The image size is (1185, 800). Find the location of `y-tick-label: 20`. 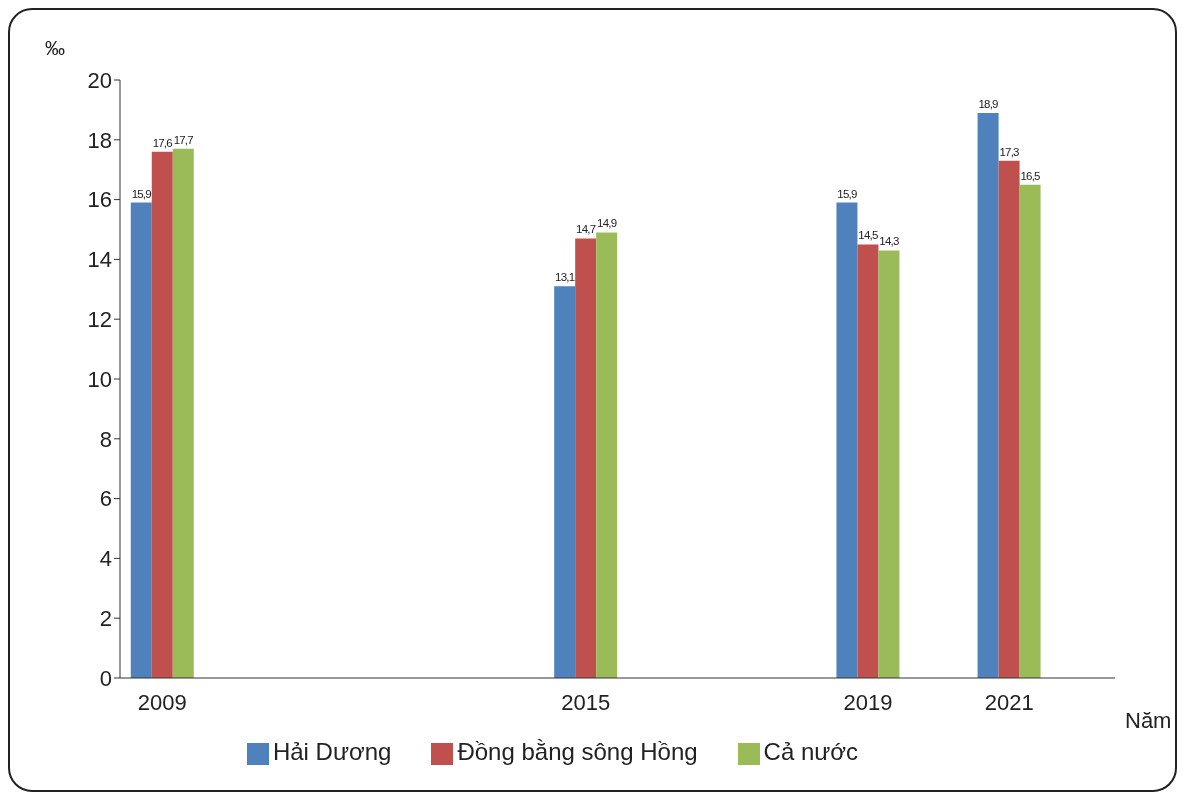

y-tick-label: 20 is located at coordinates (99, 80).